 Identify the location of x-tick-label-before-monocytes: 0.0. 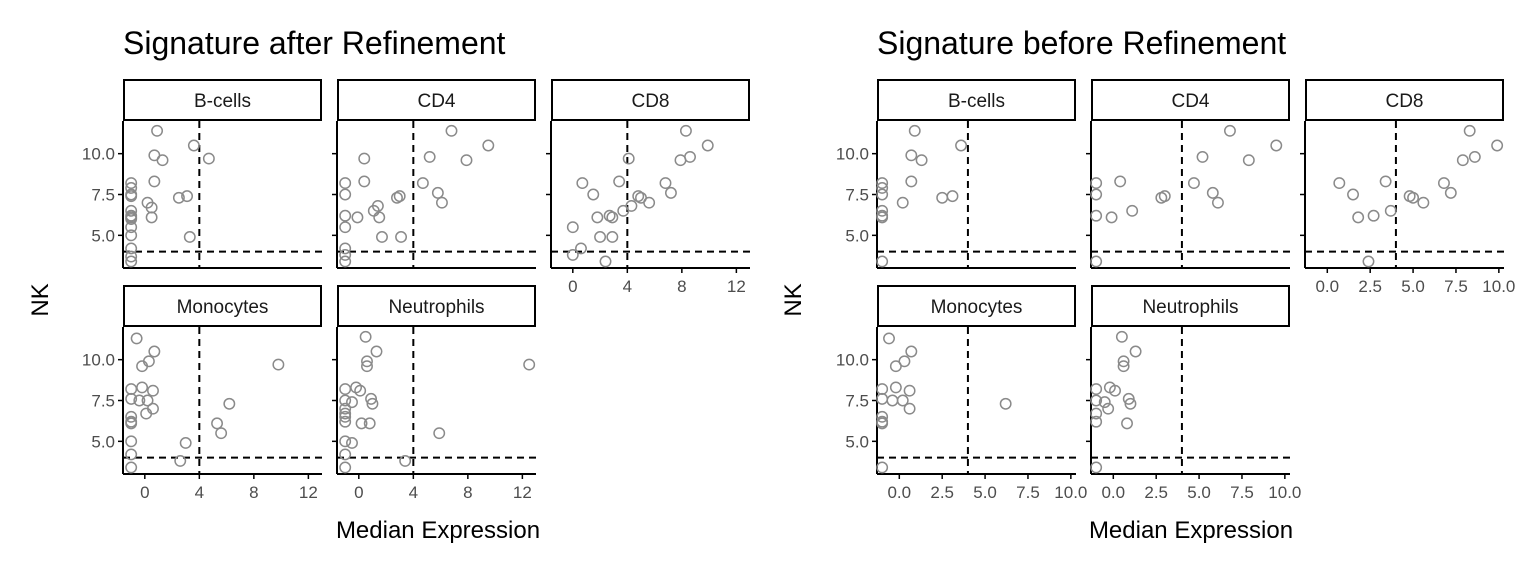
(899, 492).